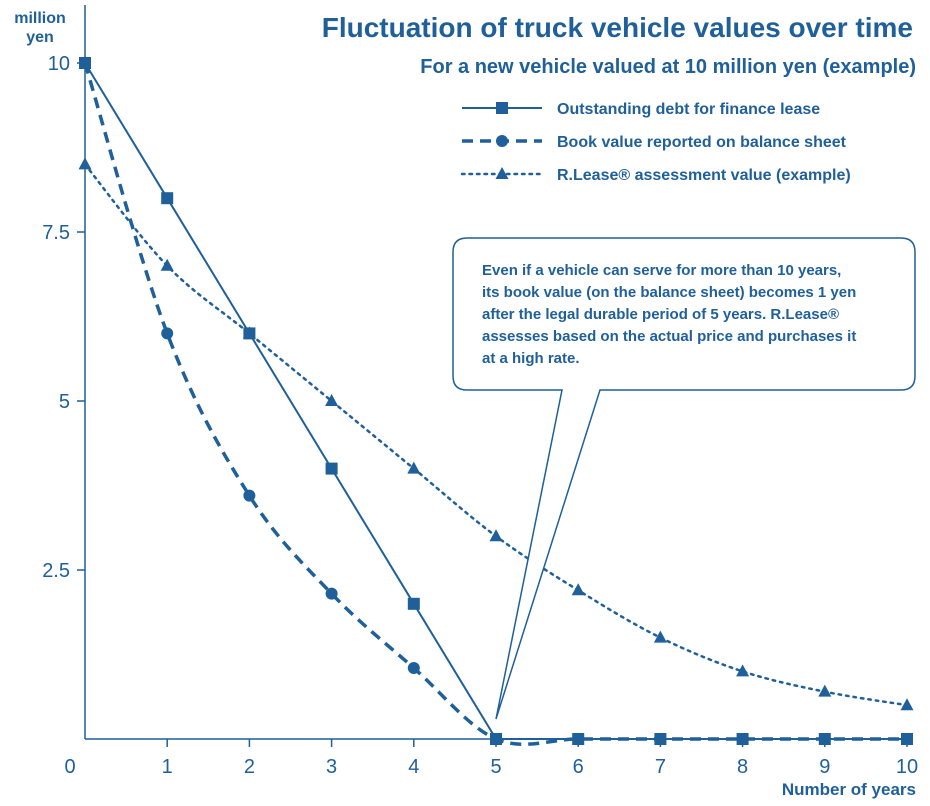 The width and height of the screenshot is (930, 806). I want to click on x-tick-label: 2, so click(249, 767).